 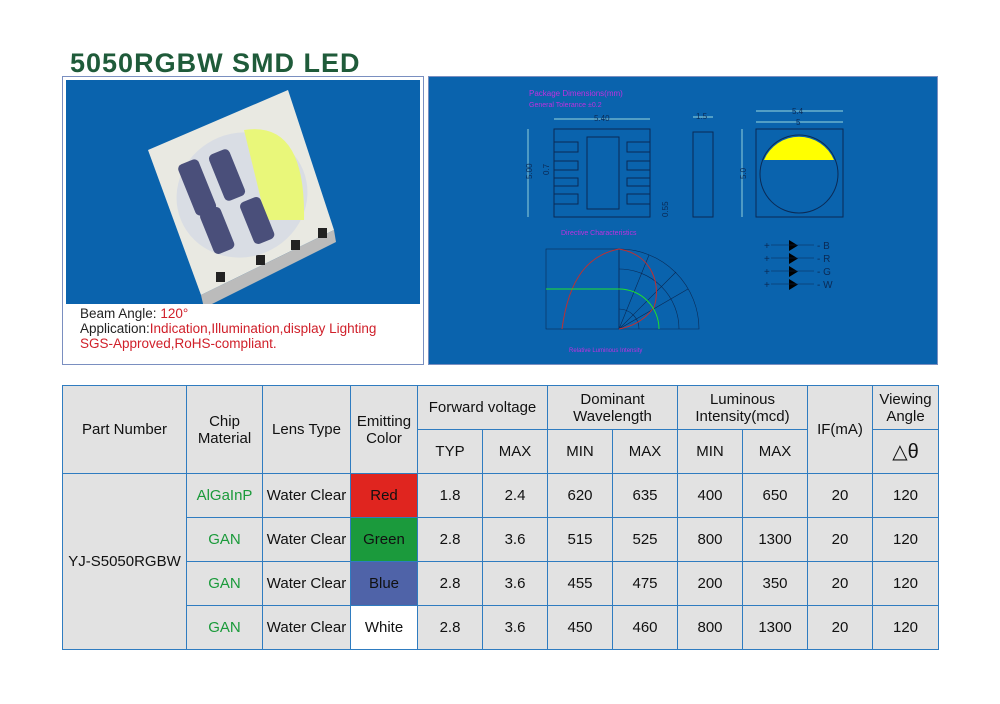 What do you see at coordinates (710, 583) in the screenshot?
I see `imin-cell: 200` at bounding box center [710, 583].